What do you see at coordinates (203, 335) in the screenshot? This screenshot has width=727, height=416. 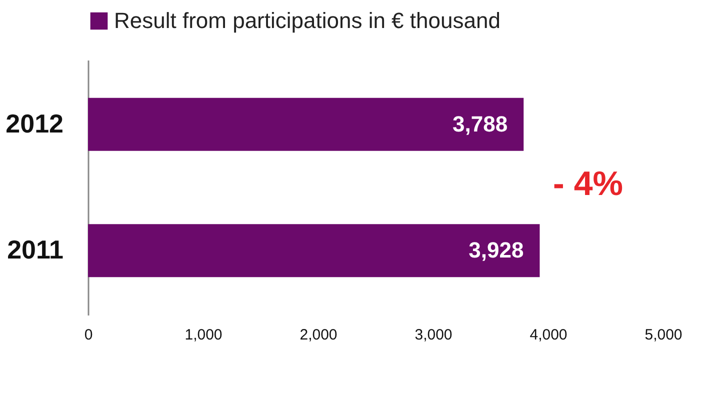 I see `x-tick-label: 1,000` at bounding box center [203, 335].